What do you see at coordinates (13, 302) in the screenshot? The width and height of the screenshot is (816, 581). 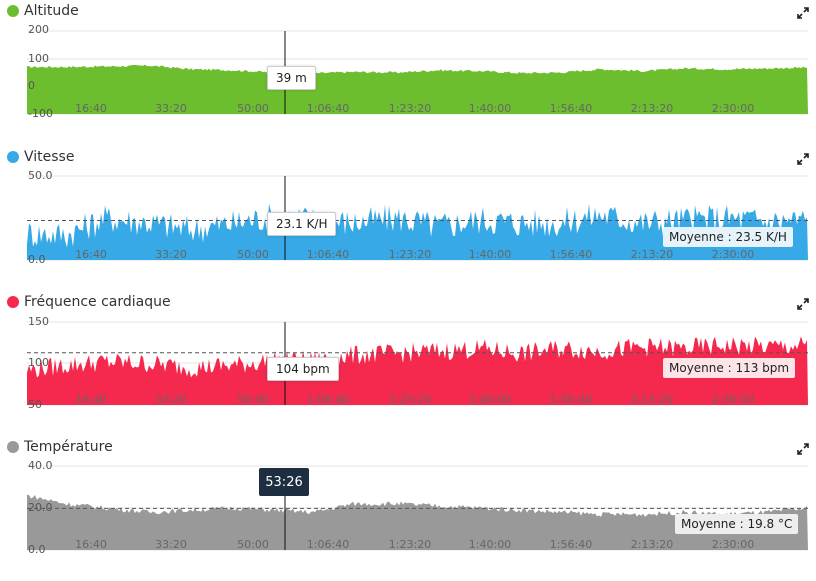 I see `heart-rate-legend-dot` at bounding box center [13, 302].